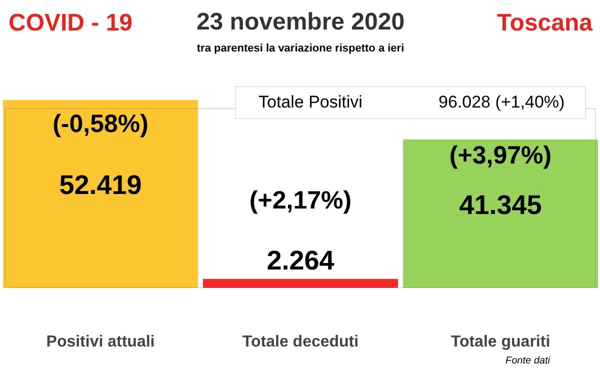 Image resolution: width=600 pixels, height=380 pixels. Describe the element at coordinates (300, 342) in the screenshot. I see `x-tick-label: Totale deceduti` at that location.